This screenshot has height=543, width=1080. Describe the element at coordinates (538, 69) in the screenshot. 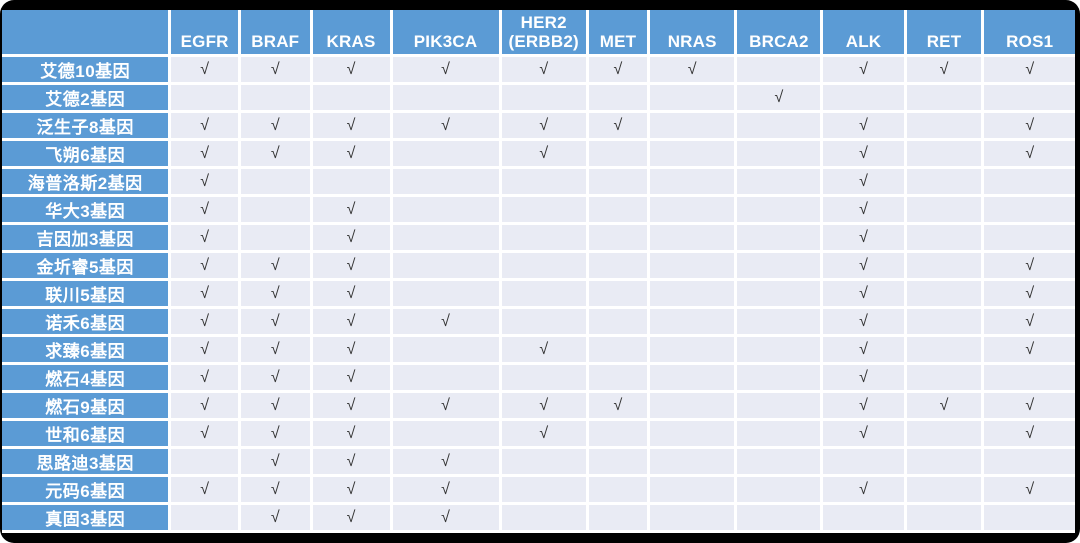

I see `table-row: 艾德10基因 √ √ √ √ √ √ √ √ √ √` at that location.